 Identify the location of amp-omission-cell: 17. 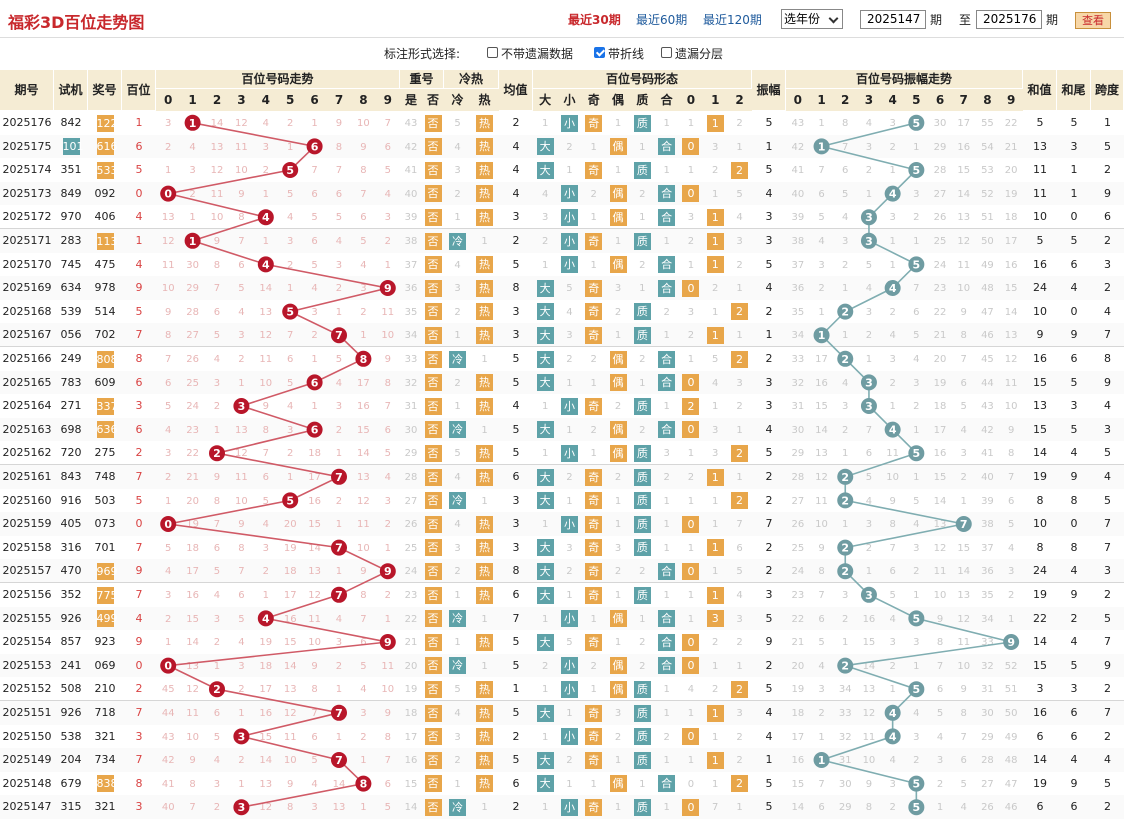
(1011, 241).